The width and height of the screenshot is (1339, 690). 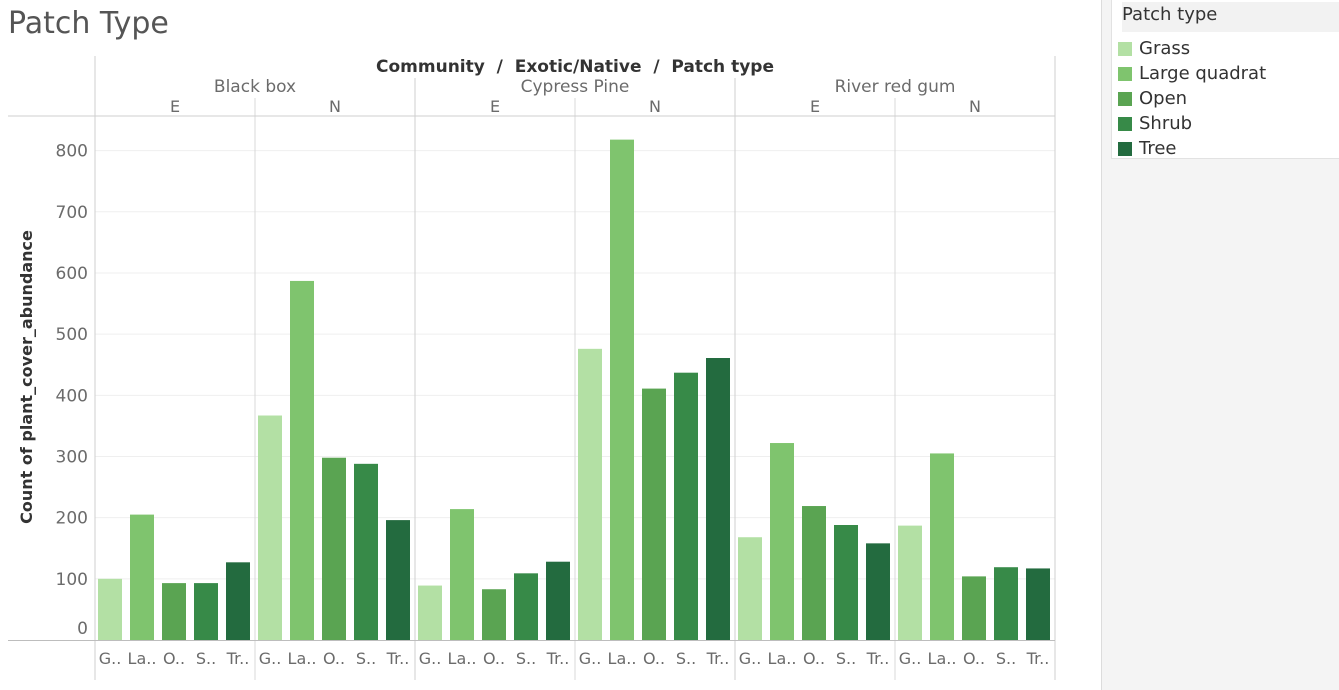 I want to click on column-headers: Black box E N Cypress Pine E N River red gum E N, so click(x=575, y=96).